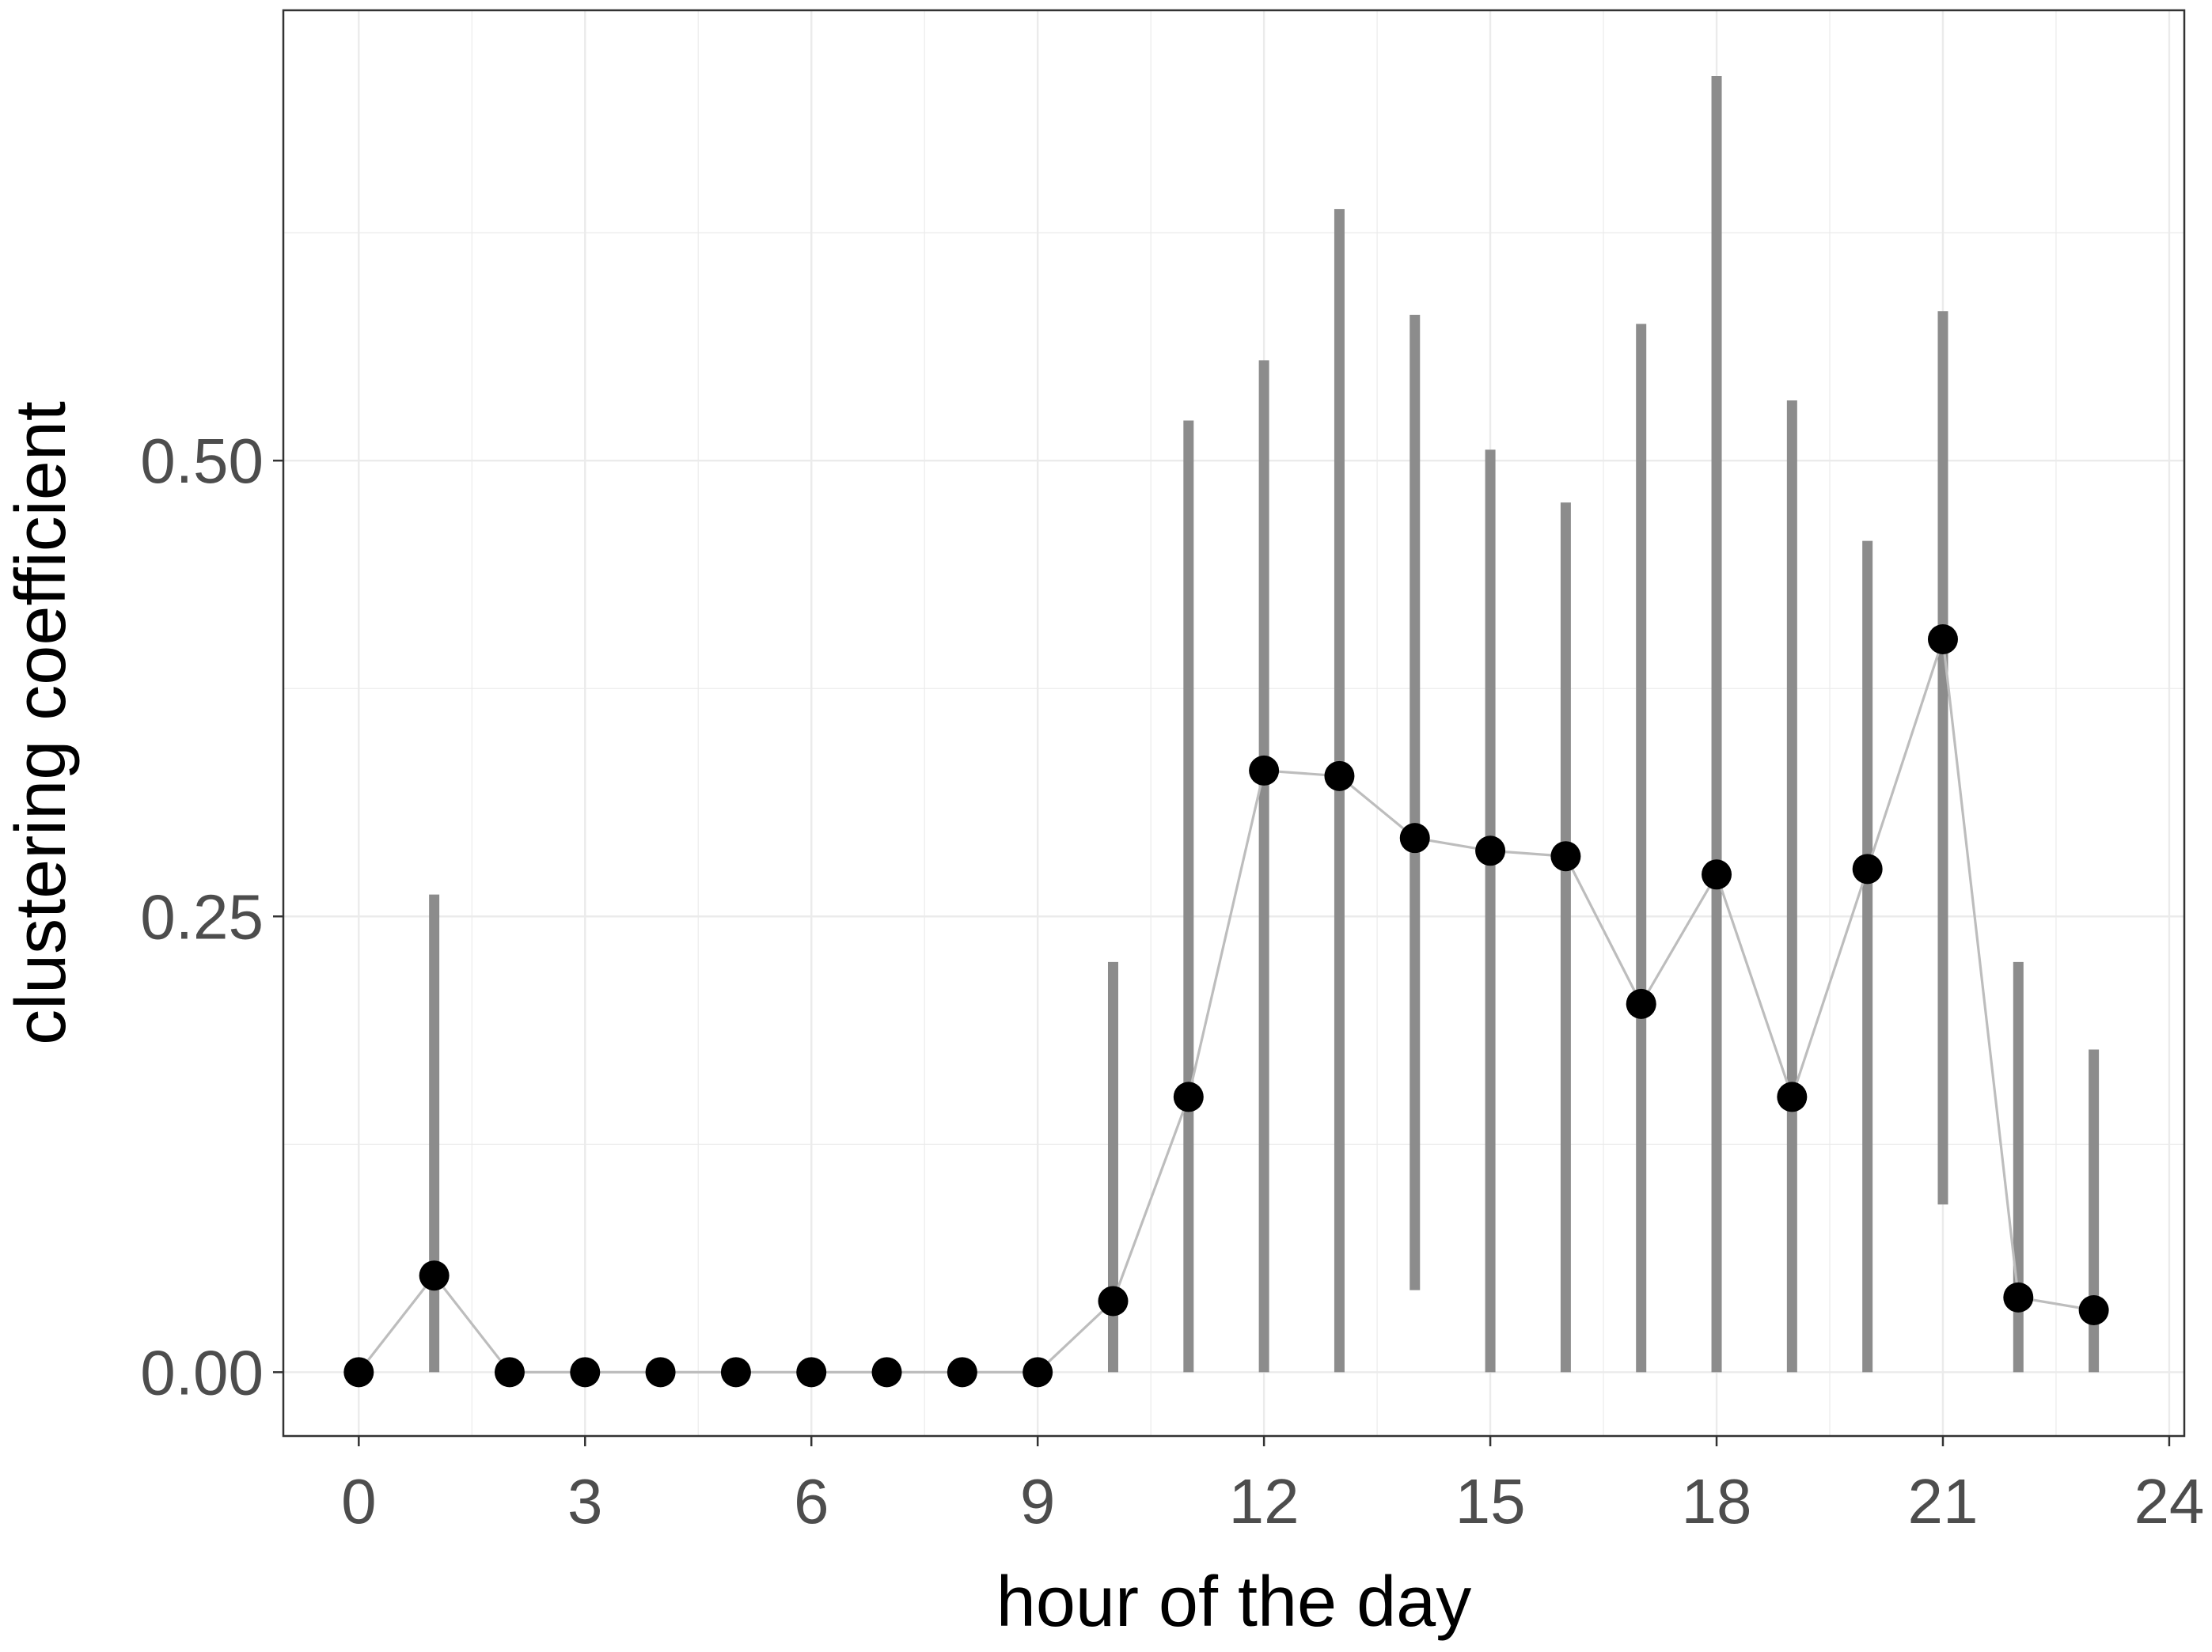  I want to click on x-tick-label: 12, so click(1264, 1501).